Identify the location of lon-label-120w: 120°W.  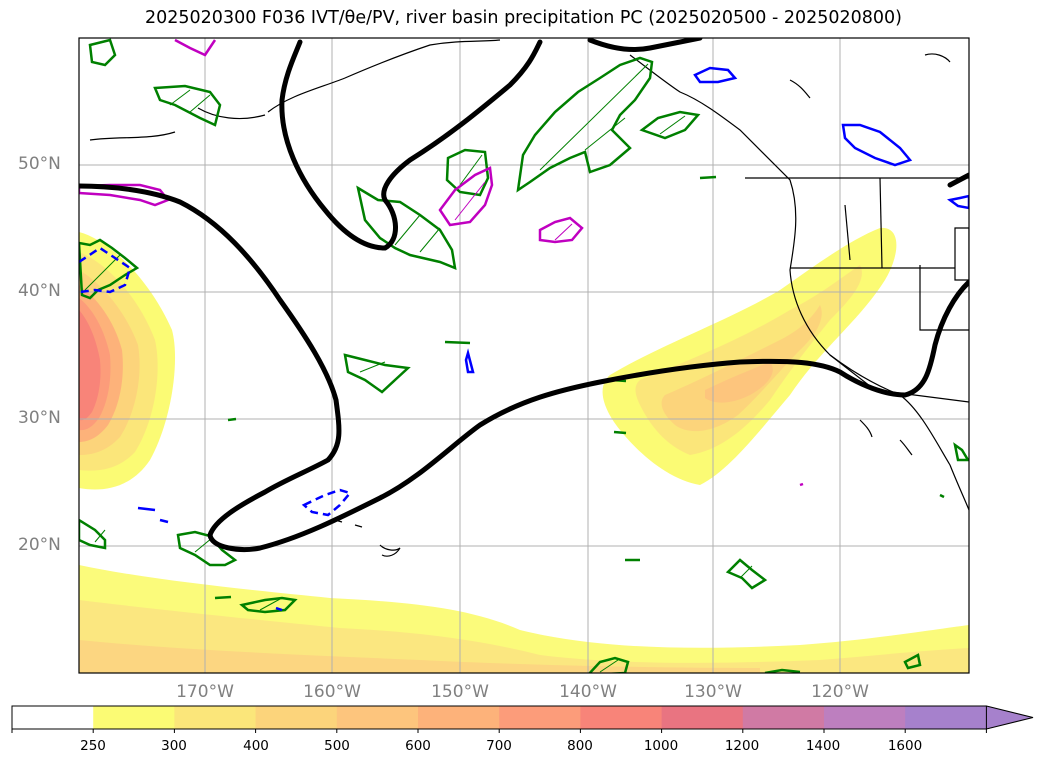
(840, 692).